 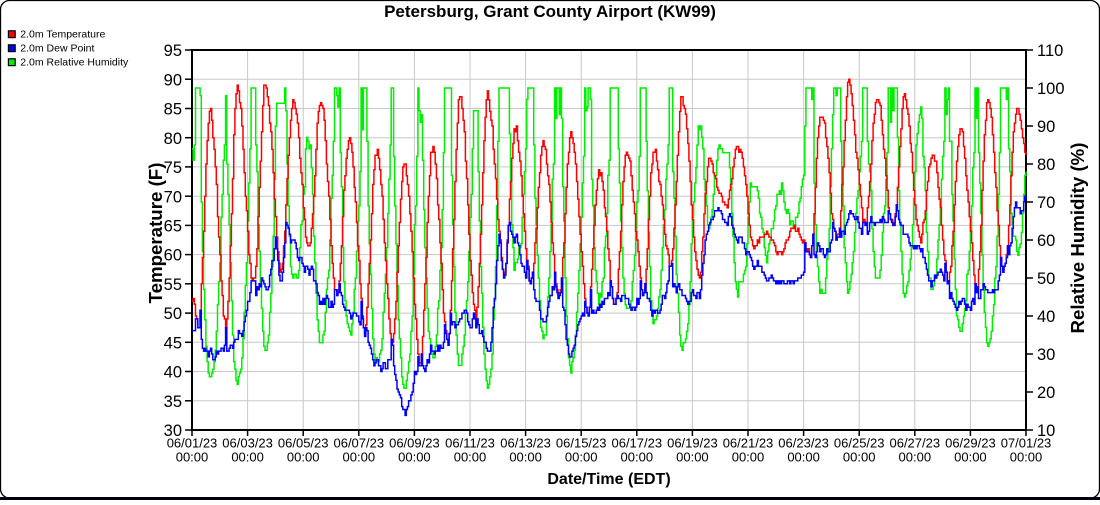 I want to click on svg-text: Date/Time (EDT), so click(x=608, y=479).